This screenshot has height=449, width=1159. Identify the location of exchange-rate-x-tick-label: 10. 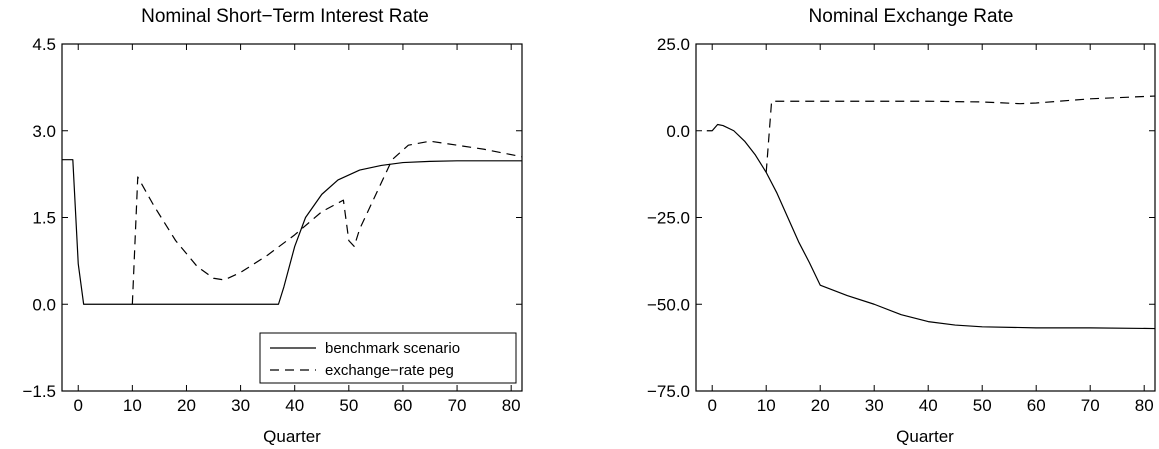
(766, 405).